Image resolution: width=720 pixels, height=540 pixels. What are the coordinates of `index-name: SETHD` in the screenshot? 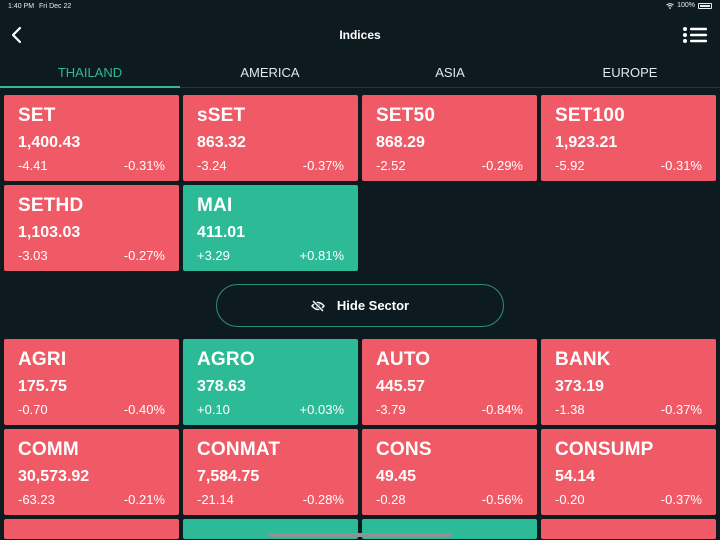 It's located at (51, 205).